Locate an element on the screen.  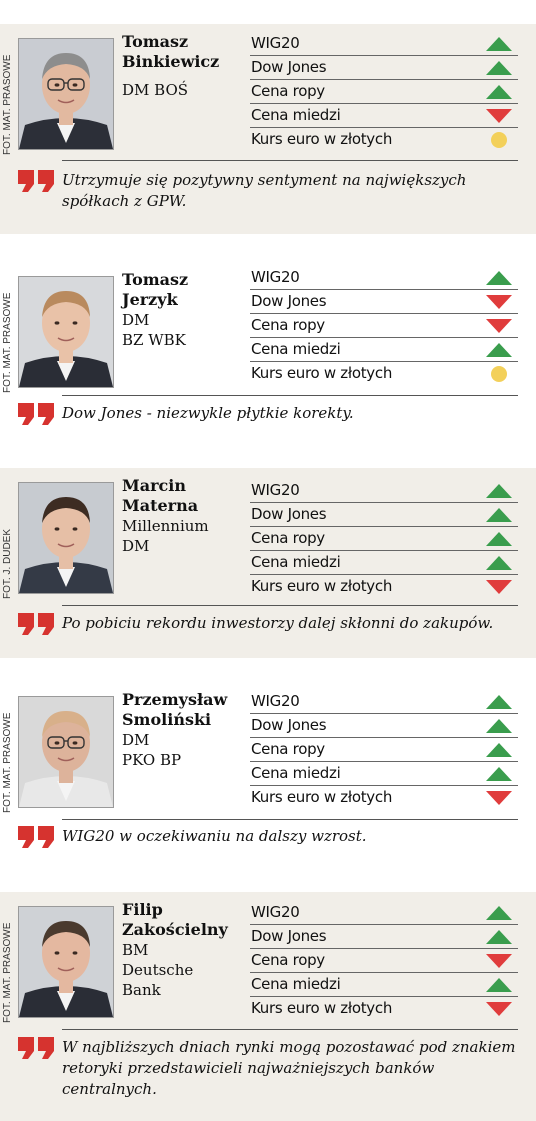
analyst-institution: DM BOŚ is located at coordinates (182, 90).